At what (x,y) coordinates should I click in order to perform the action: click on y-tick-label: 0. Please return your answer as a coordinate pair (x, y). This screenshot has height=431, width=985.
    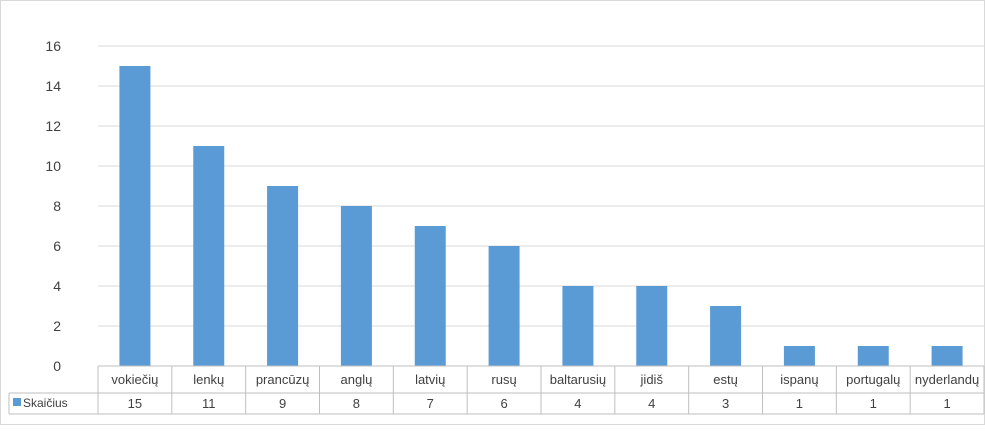
    Looking at the image, I should click on (57, 366).